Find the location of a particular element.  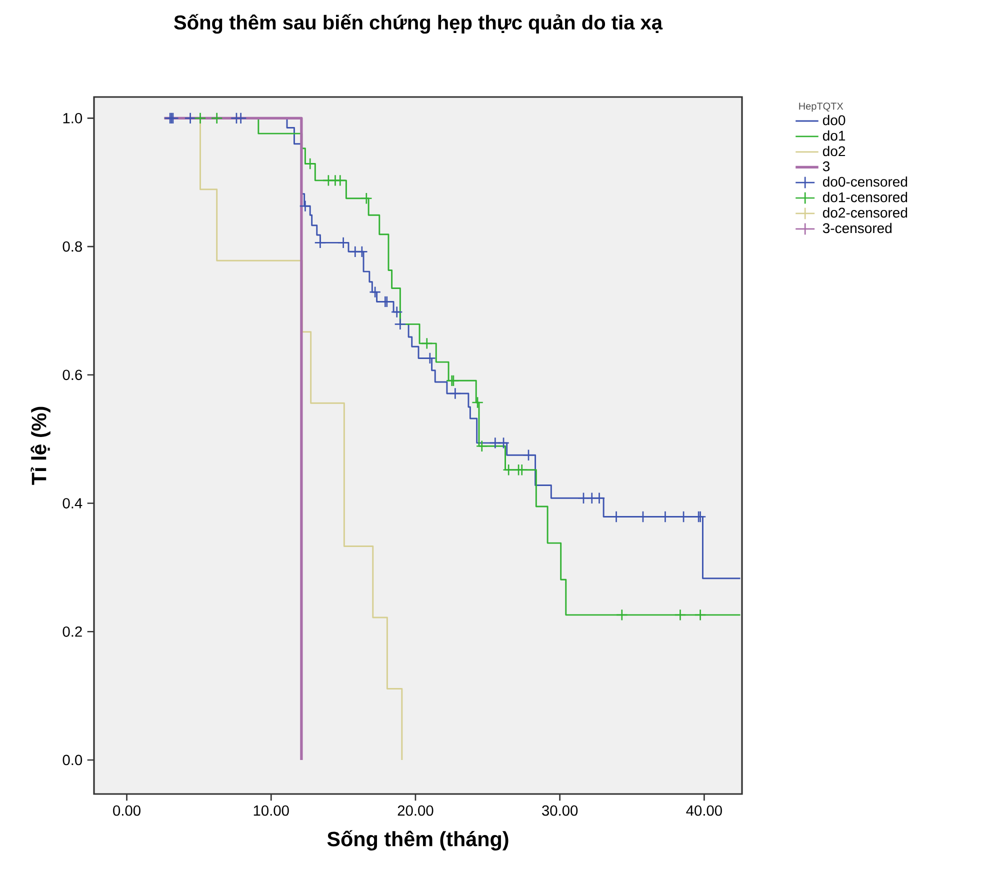

x-axis-title: Sống thêm (tháng) is located at coordinates (417, 840).